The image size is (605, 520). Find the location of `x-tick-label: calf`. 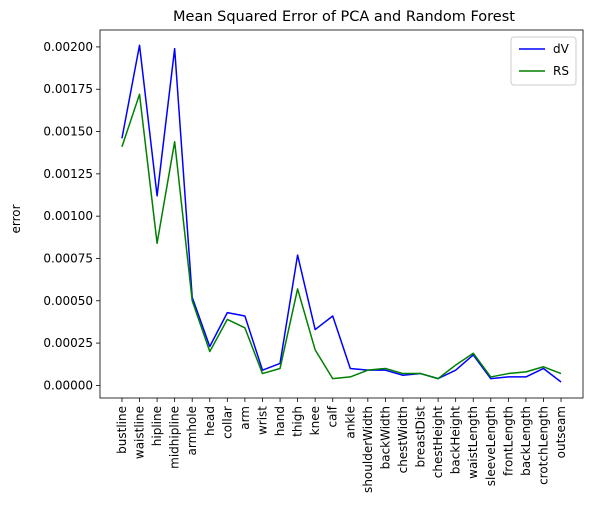

x-tick-label: calf is located at coordinates (333, 416).